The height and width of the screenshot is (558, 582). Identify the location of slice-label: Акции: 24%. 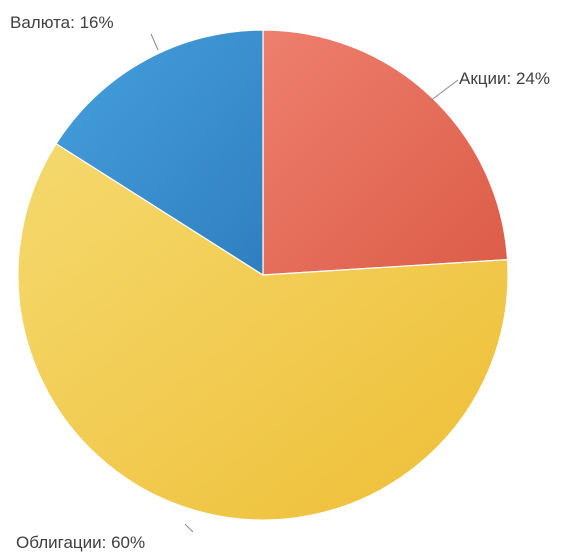
(504, 78).